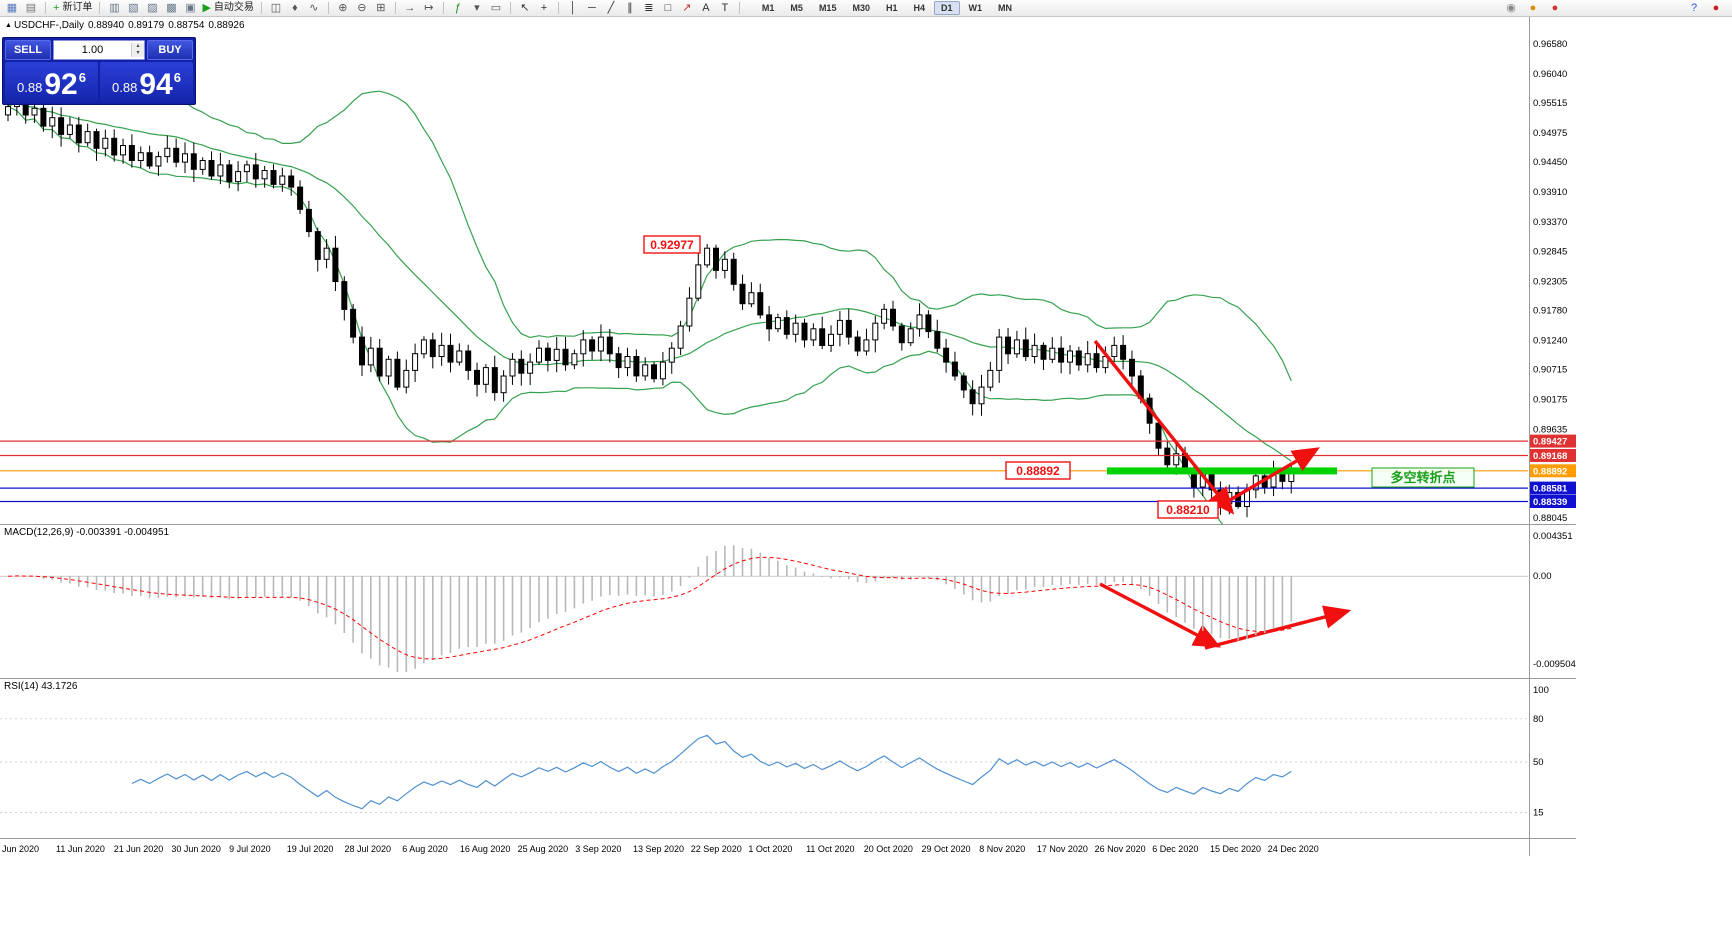  I want to click on timeframe-m15-button: M15, so click(827, 8).